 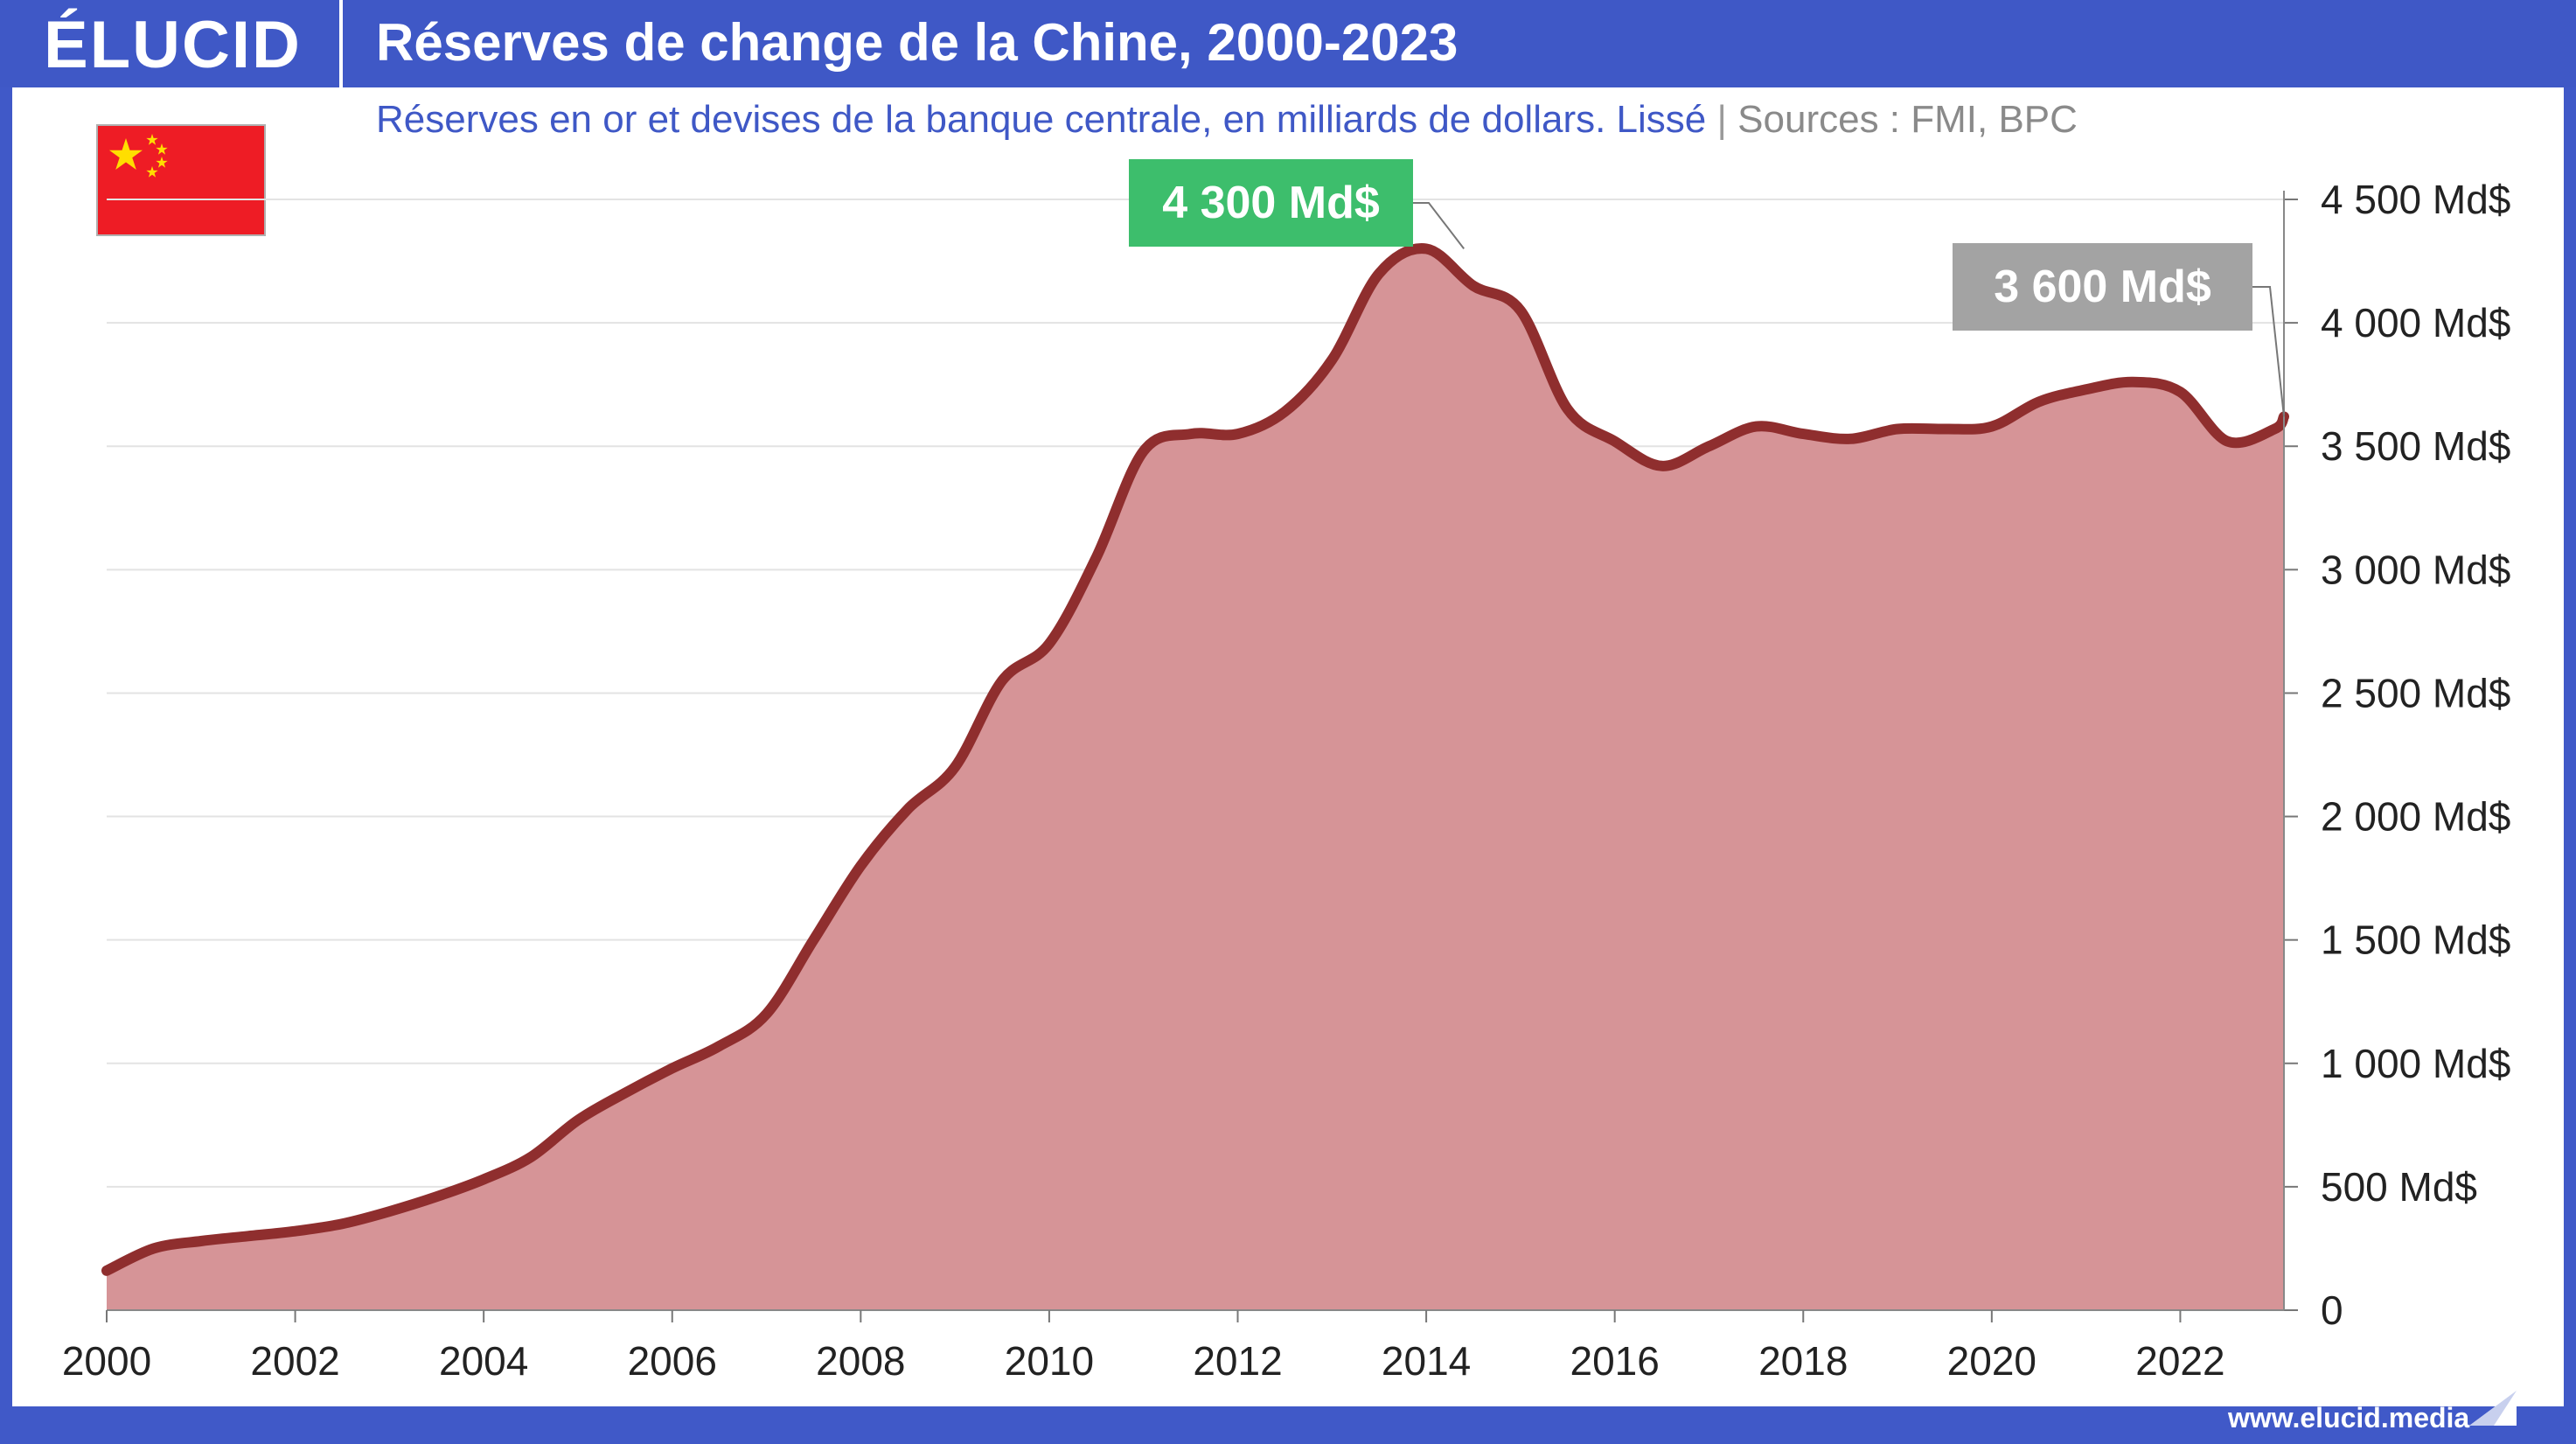 I want to click on peak-callout-leader, so click(x=1439, y=226).